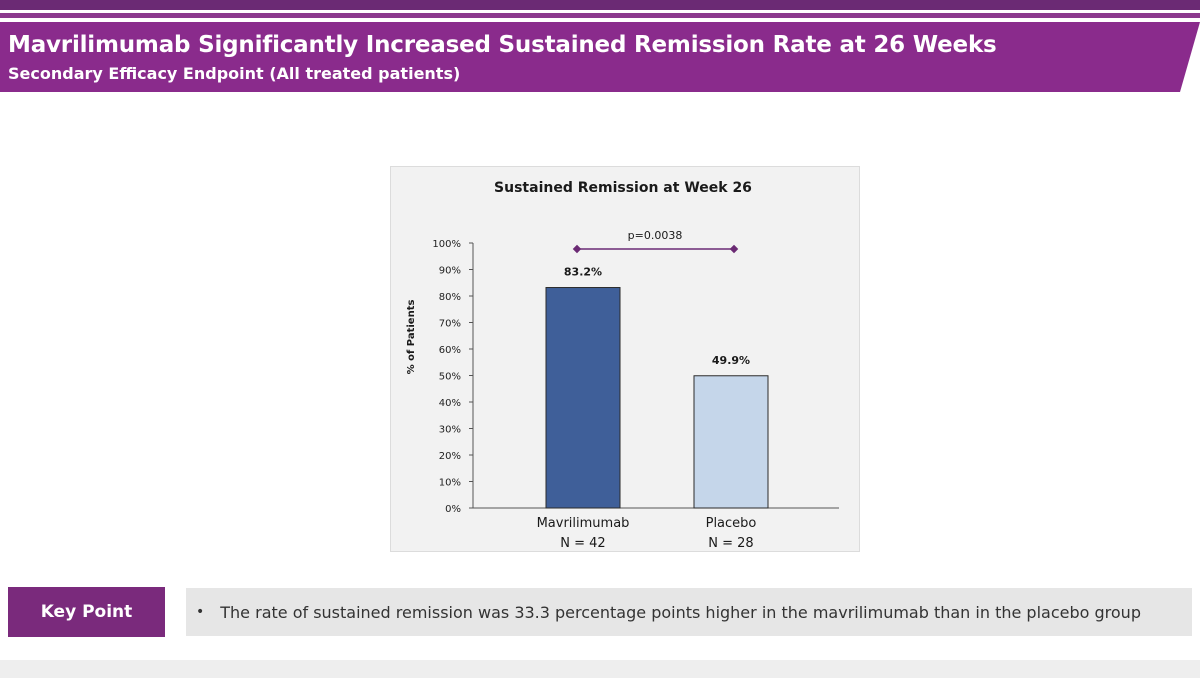 Image resolution: width=1200 pixels, height=678 pixels. Describe the element at coordinates (450, 297) in the screenshot. I see `y-tick-label: 80%` at that location.